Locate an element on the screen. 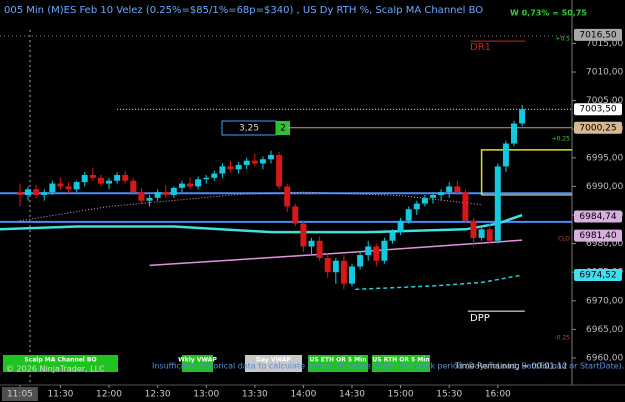 The width and height of the screenshot is (625, 402). legend-button-label: Scalp MA Channel BO is located at coordinates (60, 360).